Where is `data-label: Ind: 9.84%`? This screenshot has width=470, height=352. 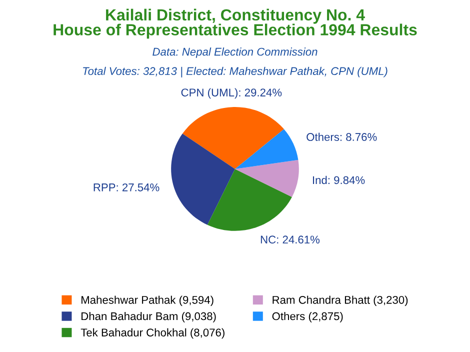 data-label: Ind: 9.84% is located at coordinates (338, 180).